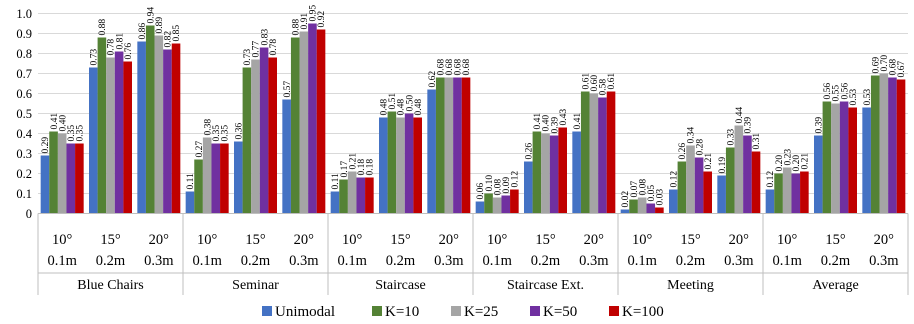 The width and height of the screenshot is (914, 324). What do you see at coordinates (700, 147) in the screenshot?
I see `data-label: 0.28` at bounding box center [700, 147].